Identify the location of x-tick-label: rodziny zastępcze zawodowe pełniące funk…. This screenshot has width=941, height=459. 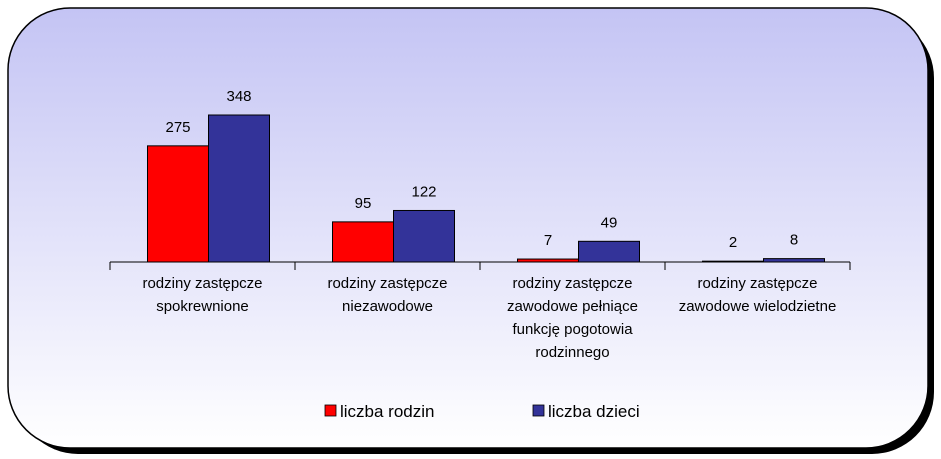
(572, 318).